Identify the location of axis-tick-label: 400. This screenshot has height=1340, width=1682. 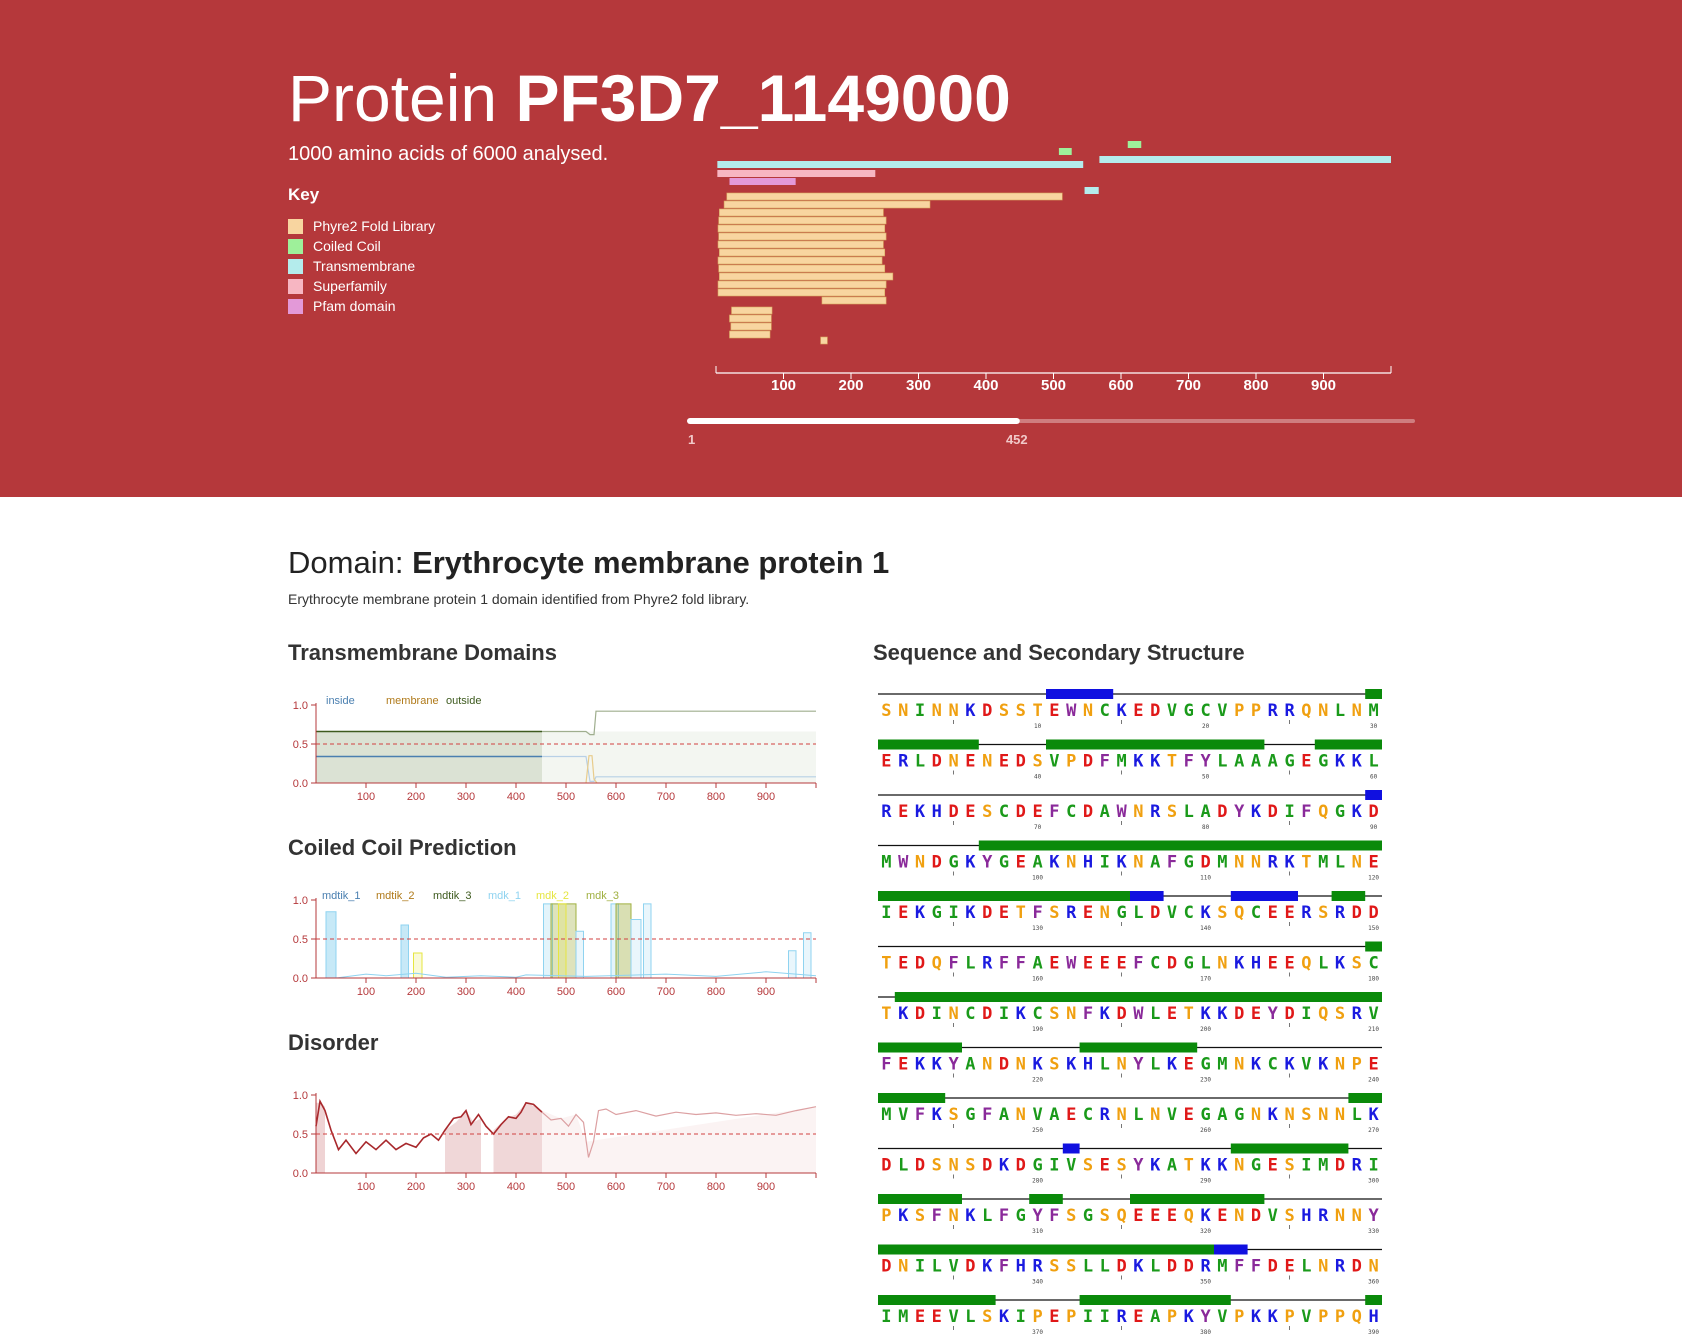
(985, 385).